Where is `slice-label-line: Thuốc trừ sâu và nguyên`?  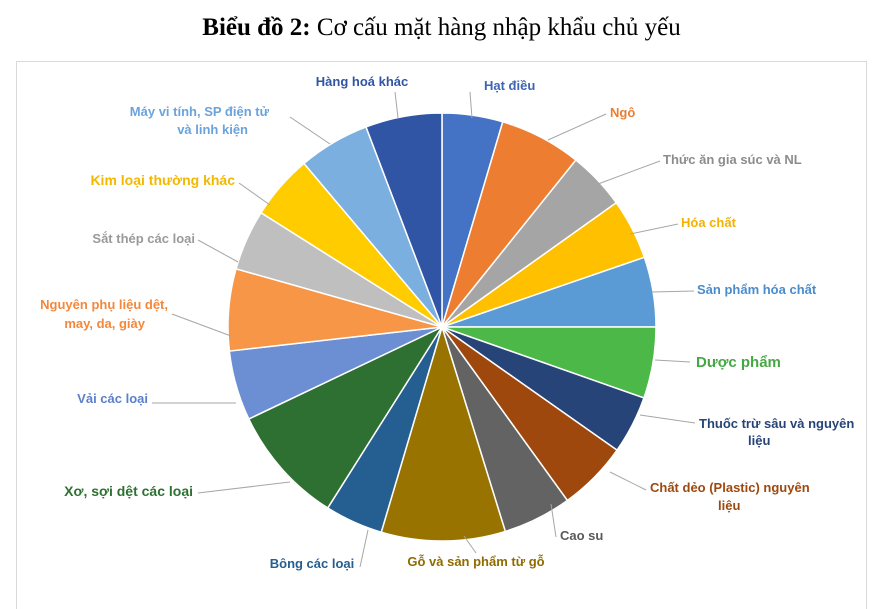
slice-label-line: Thuốc trừ sâu và nguyên is located at coordinates (776, 423).